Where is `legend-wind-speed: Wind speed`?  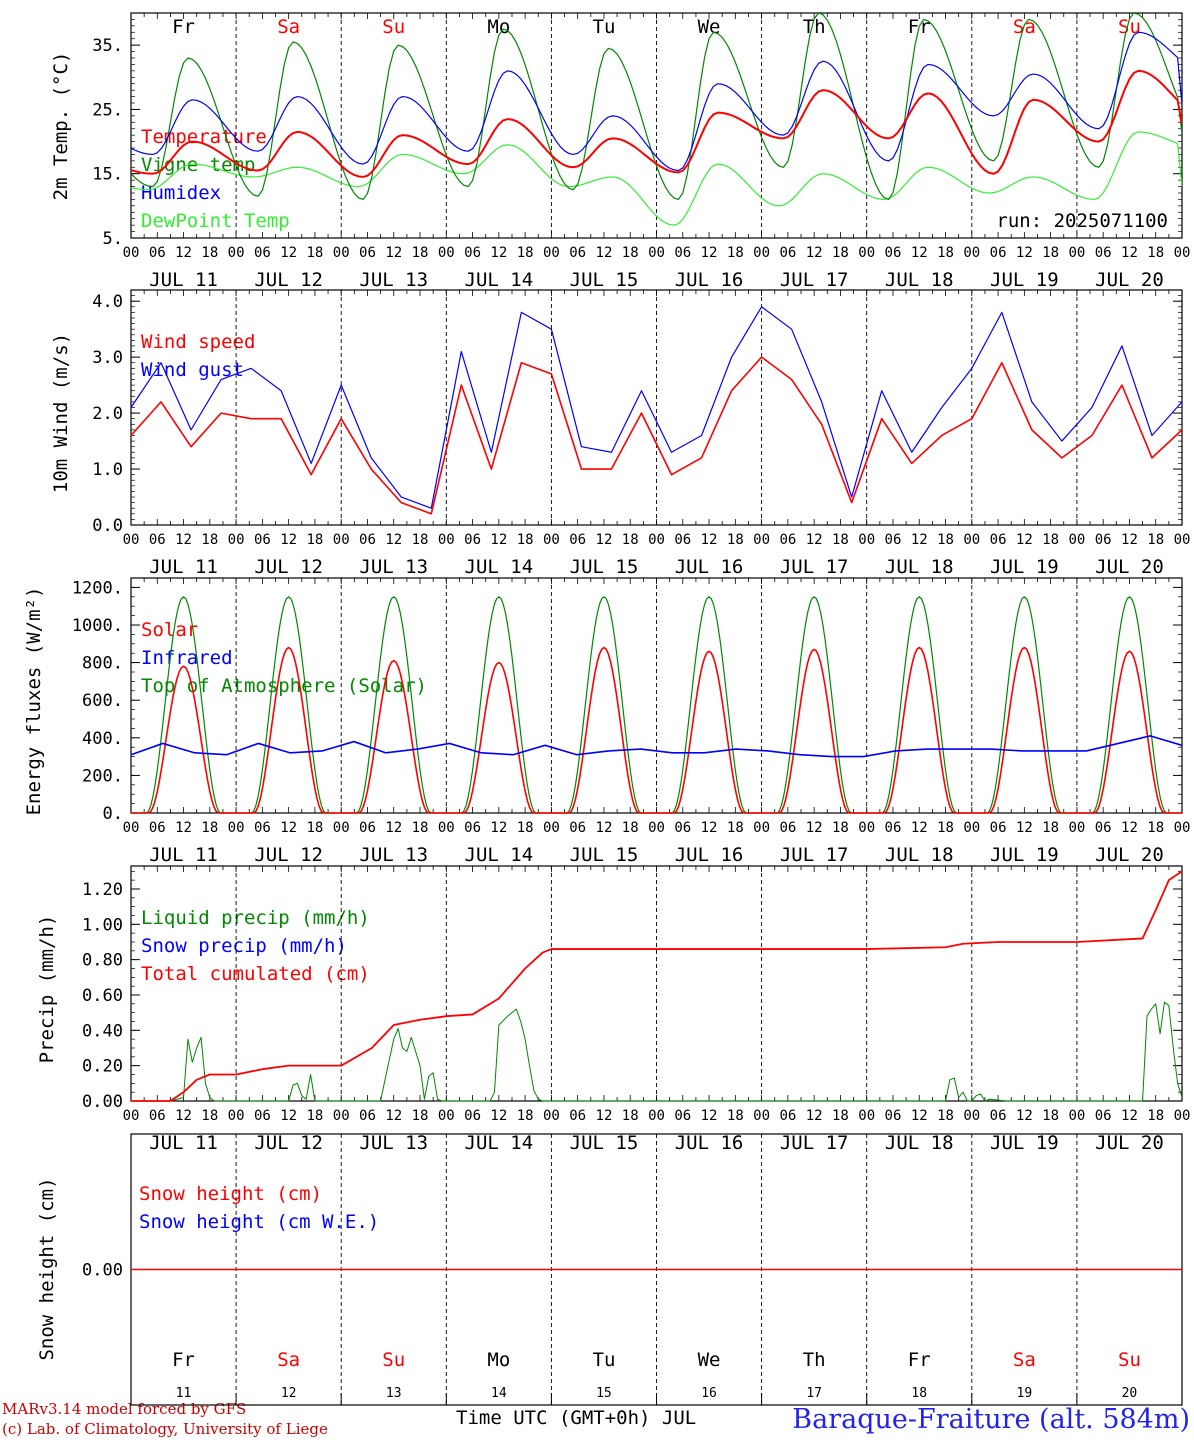 legend-wind-speed: Wind speed is located at coordinates (198, 342).